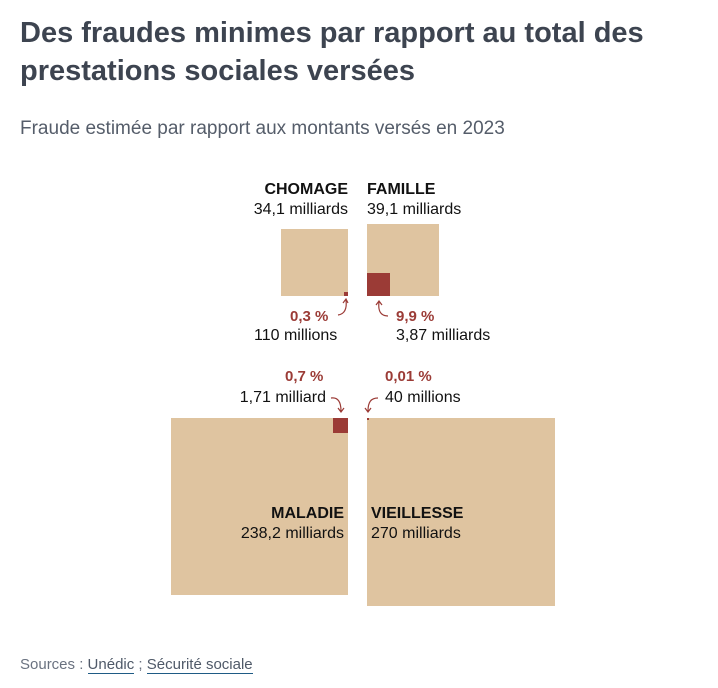 The width and height of the screenshot is (718, 688). I want to click on source-link-securite-sociale: Sécurité sociale, so click(199, 665).